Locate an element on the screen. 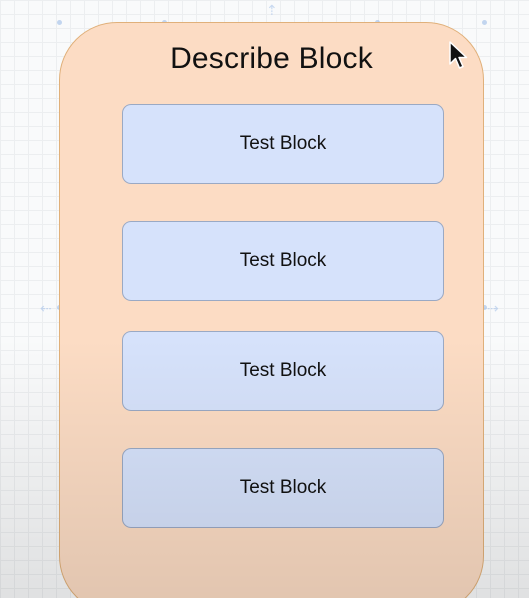  connector-arrow-icon: ⇡ is located at coordinates (272, 10).